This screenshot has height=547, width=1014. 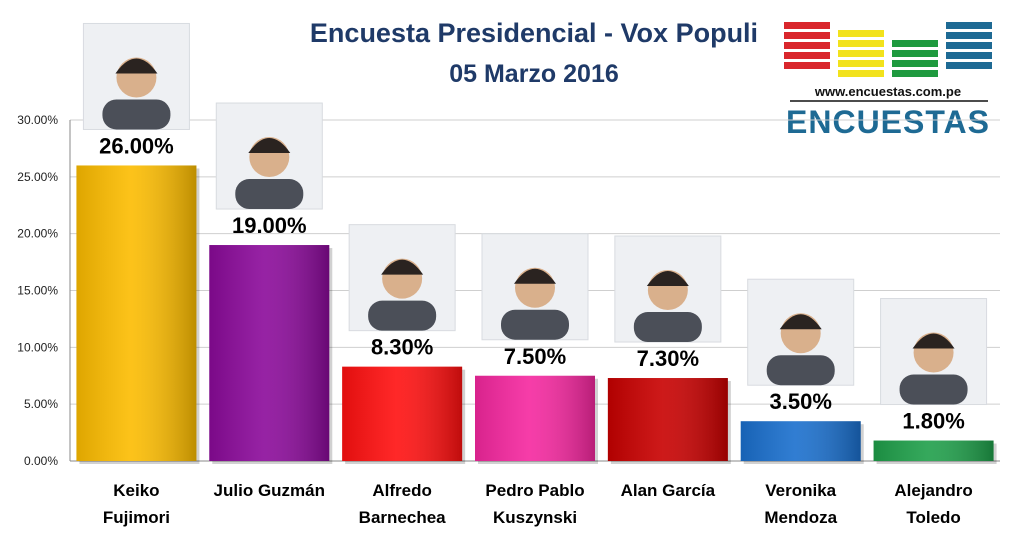 What do you see at coordinates (888, 49) in the screenshot?
I see `logo-bars-icon` at bounding box center [888, 49].